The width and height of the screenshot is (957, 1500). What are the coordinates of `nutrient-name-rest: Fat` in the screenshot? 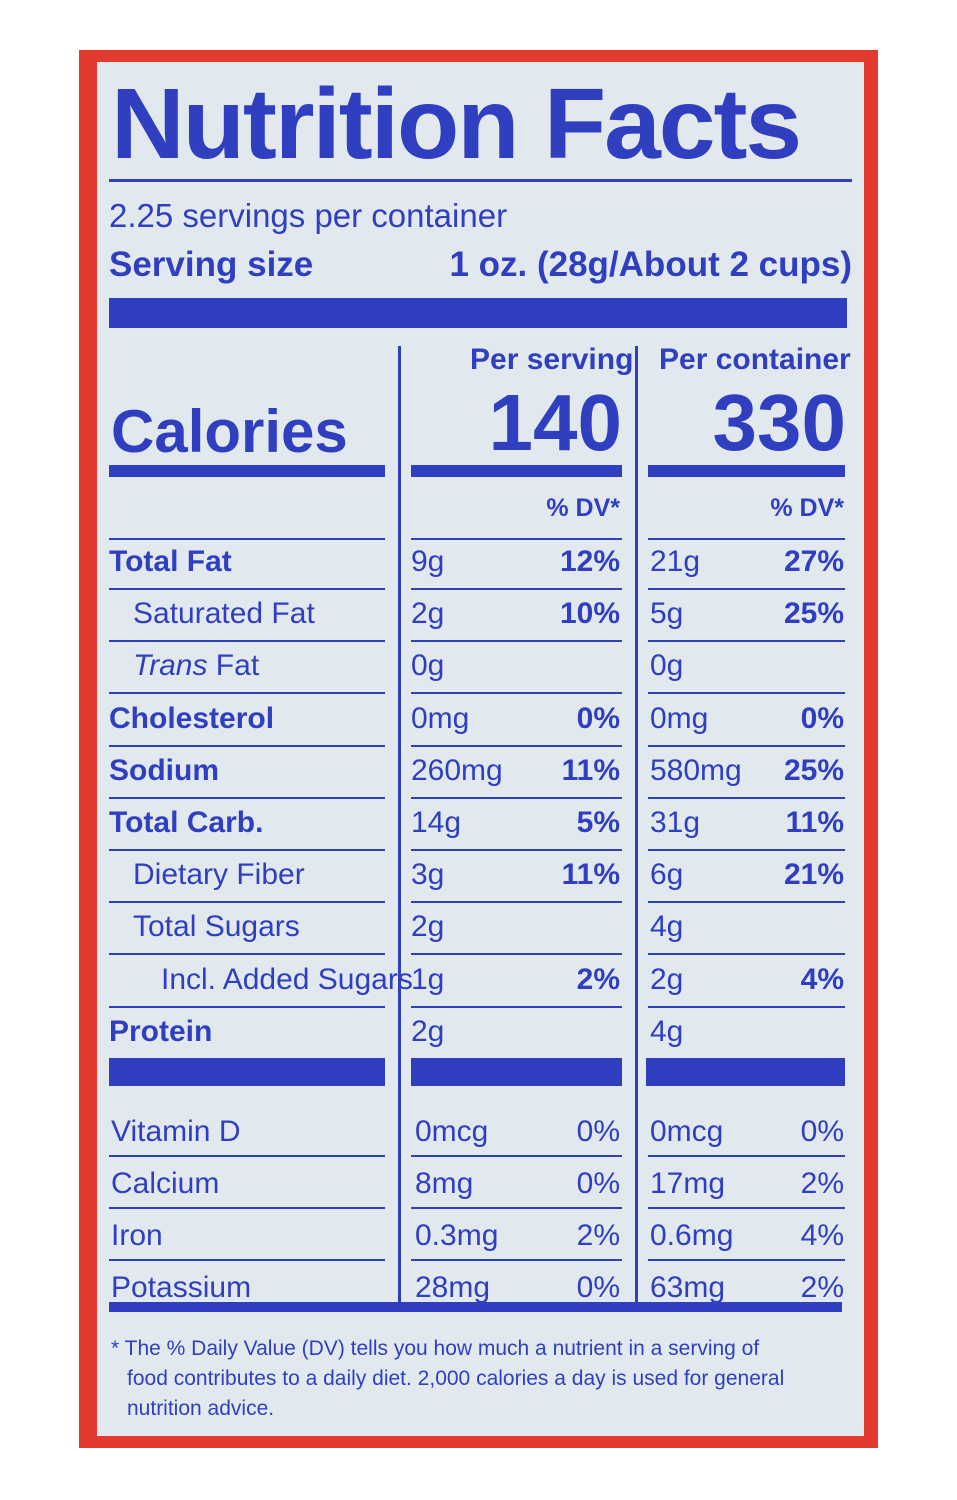 It's located at (233, 666).